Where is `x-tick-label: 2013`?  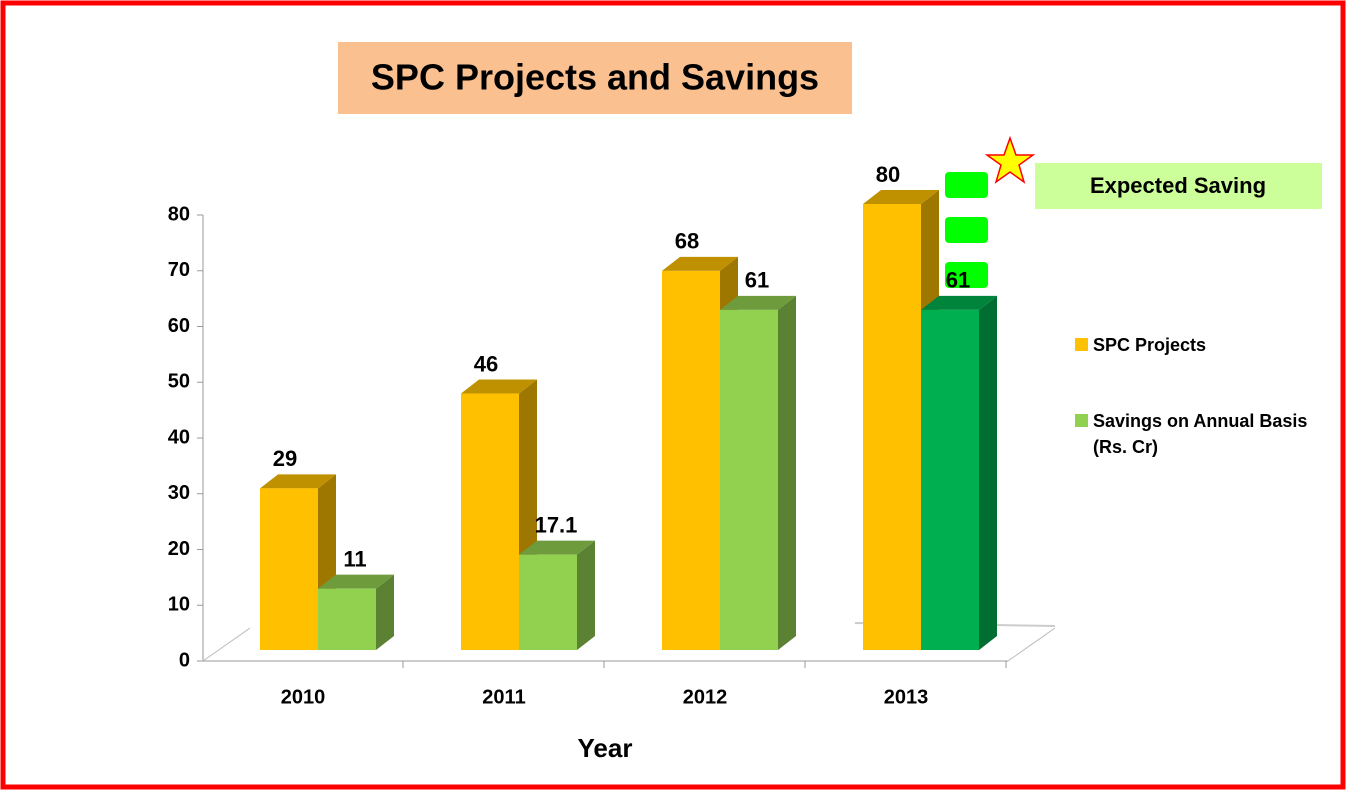 x-tick-label: 2013 is located at coordinates (906, 697).